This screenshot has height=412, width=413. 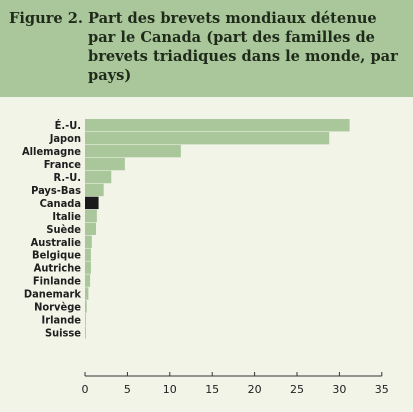 I want to click on category-label: Belgique, so click(x=56, y=255).